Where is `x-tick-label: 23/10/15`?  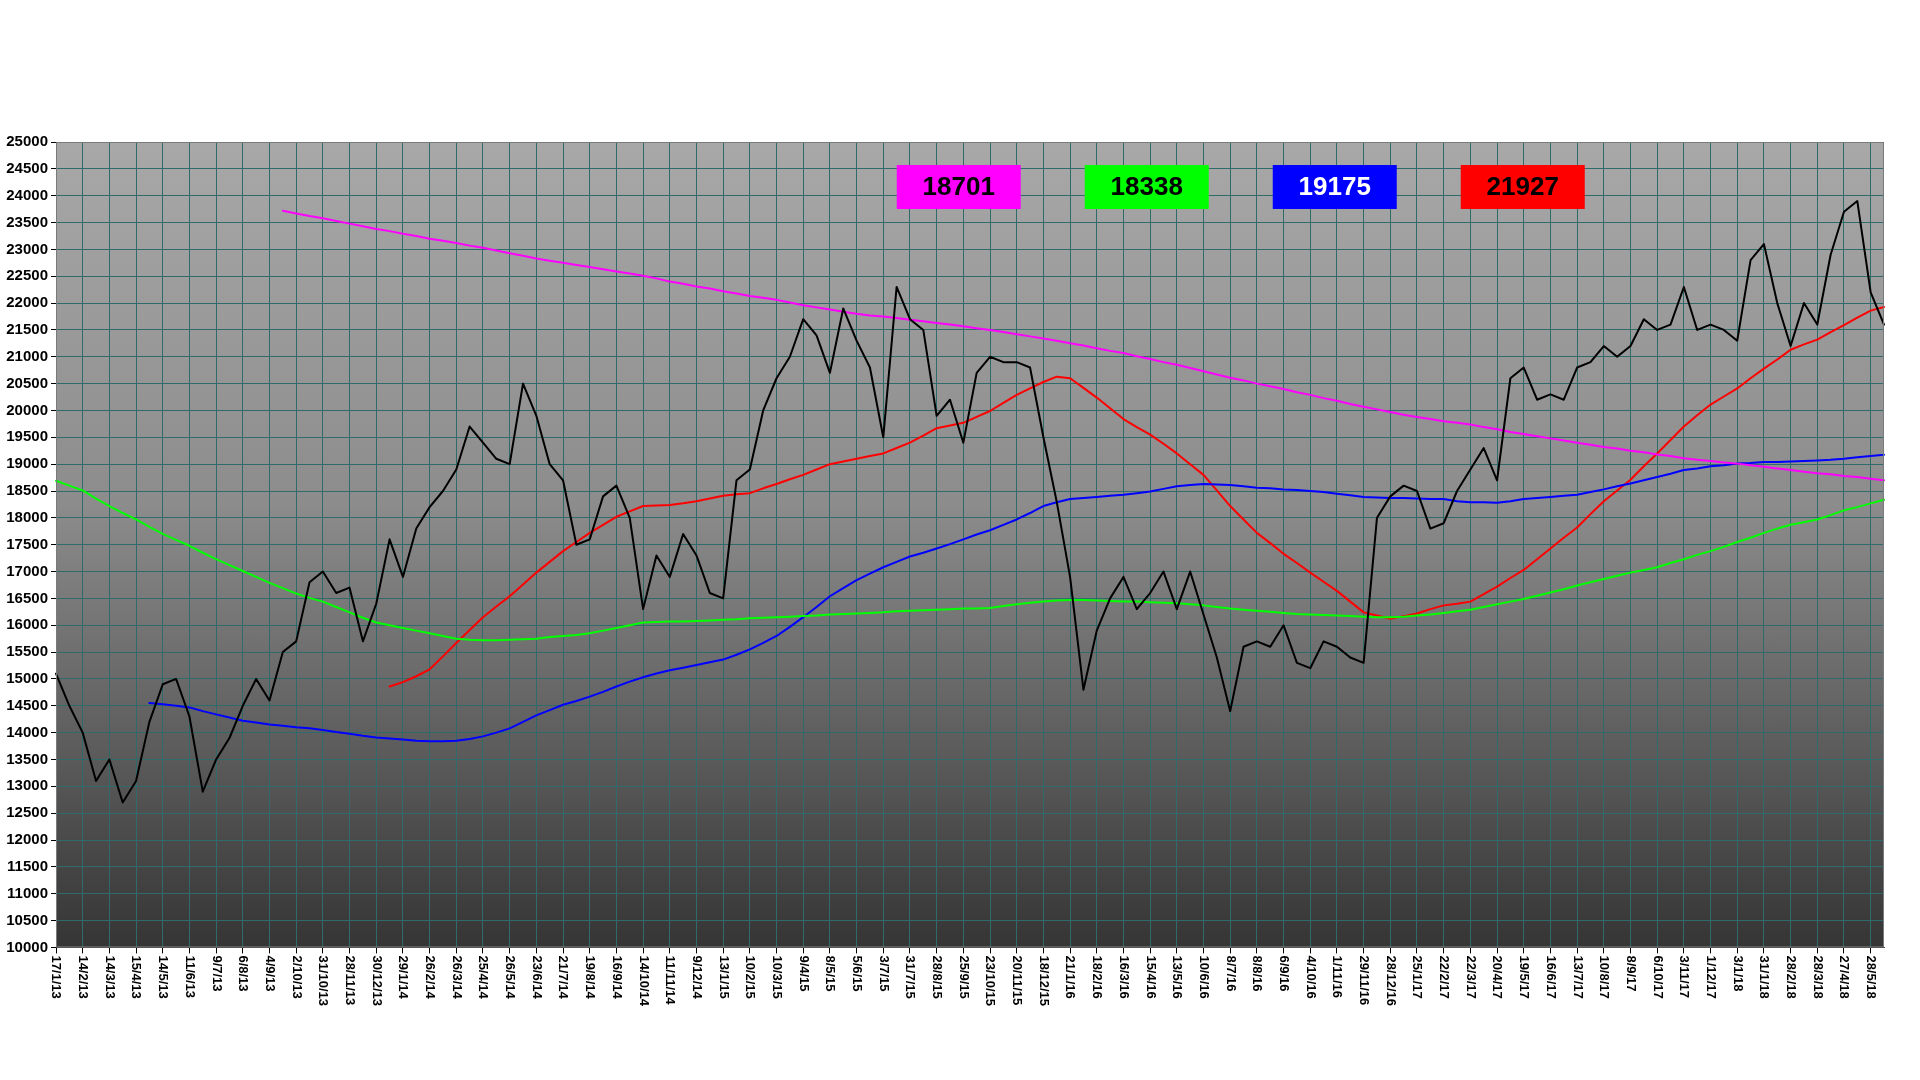
x-tick-label: 23/10/15 is located at coordinates (991, 981).